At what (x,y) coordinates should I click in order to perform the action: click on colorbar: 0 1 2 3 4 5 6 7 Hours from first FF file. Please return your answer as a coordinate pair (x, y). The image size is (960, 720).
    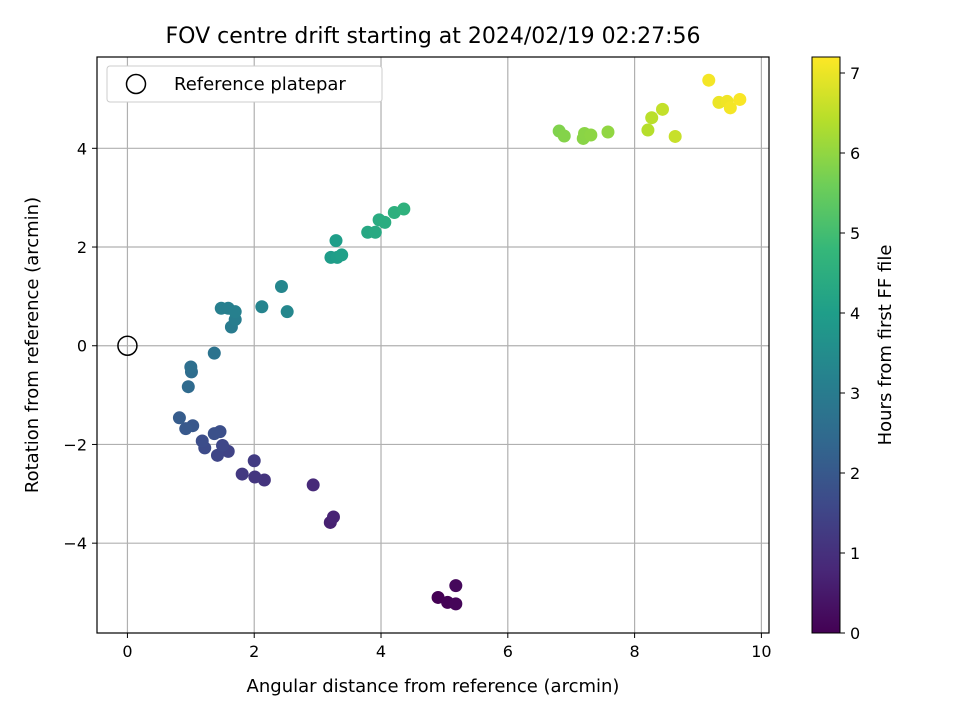
    Looking at the image, I should click on (853, 349).